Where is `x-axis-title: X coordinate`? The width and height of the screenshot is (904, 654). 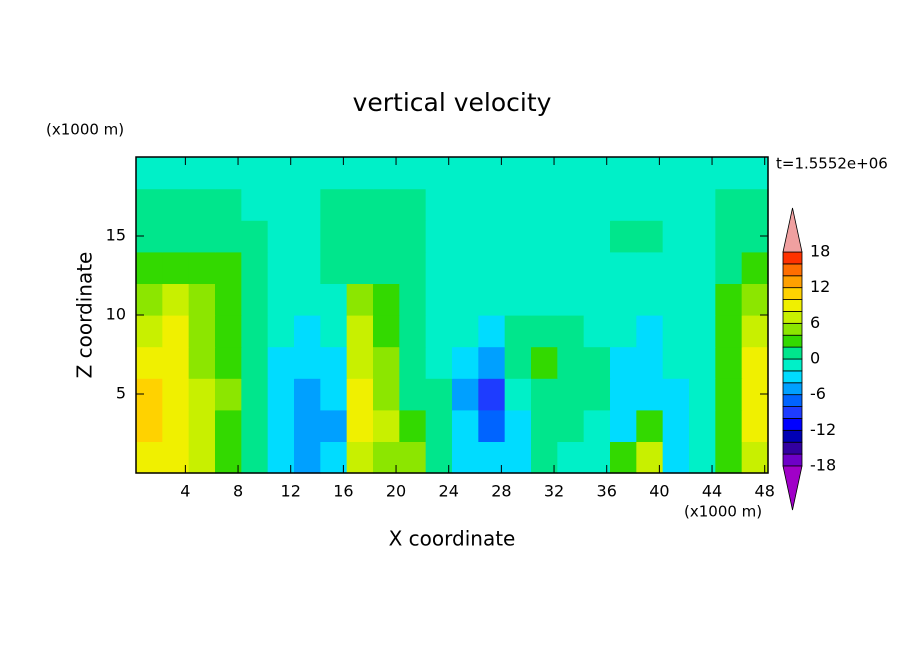 x-axis-title: X coordinate is located at coordinates (452, 539).